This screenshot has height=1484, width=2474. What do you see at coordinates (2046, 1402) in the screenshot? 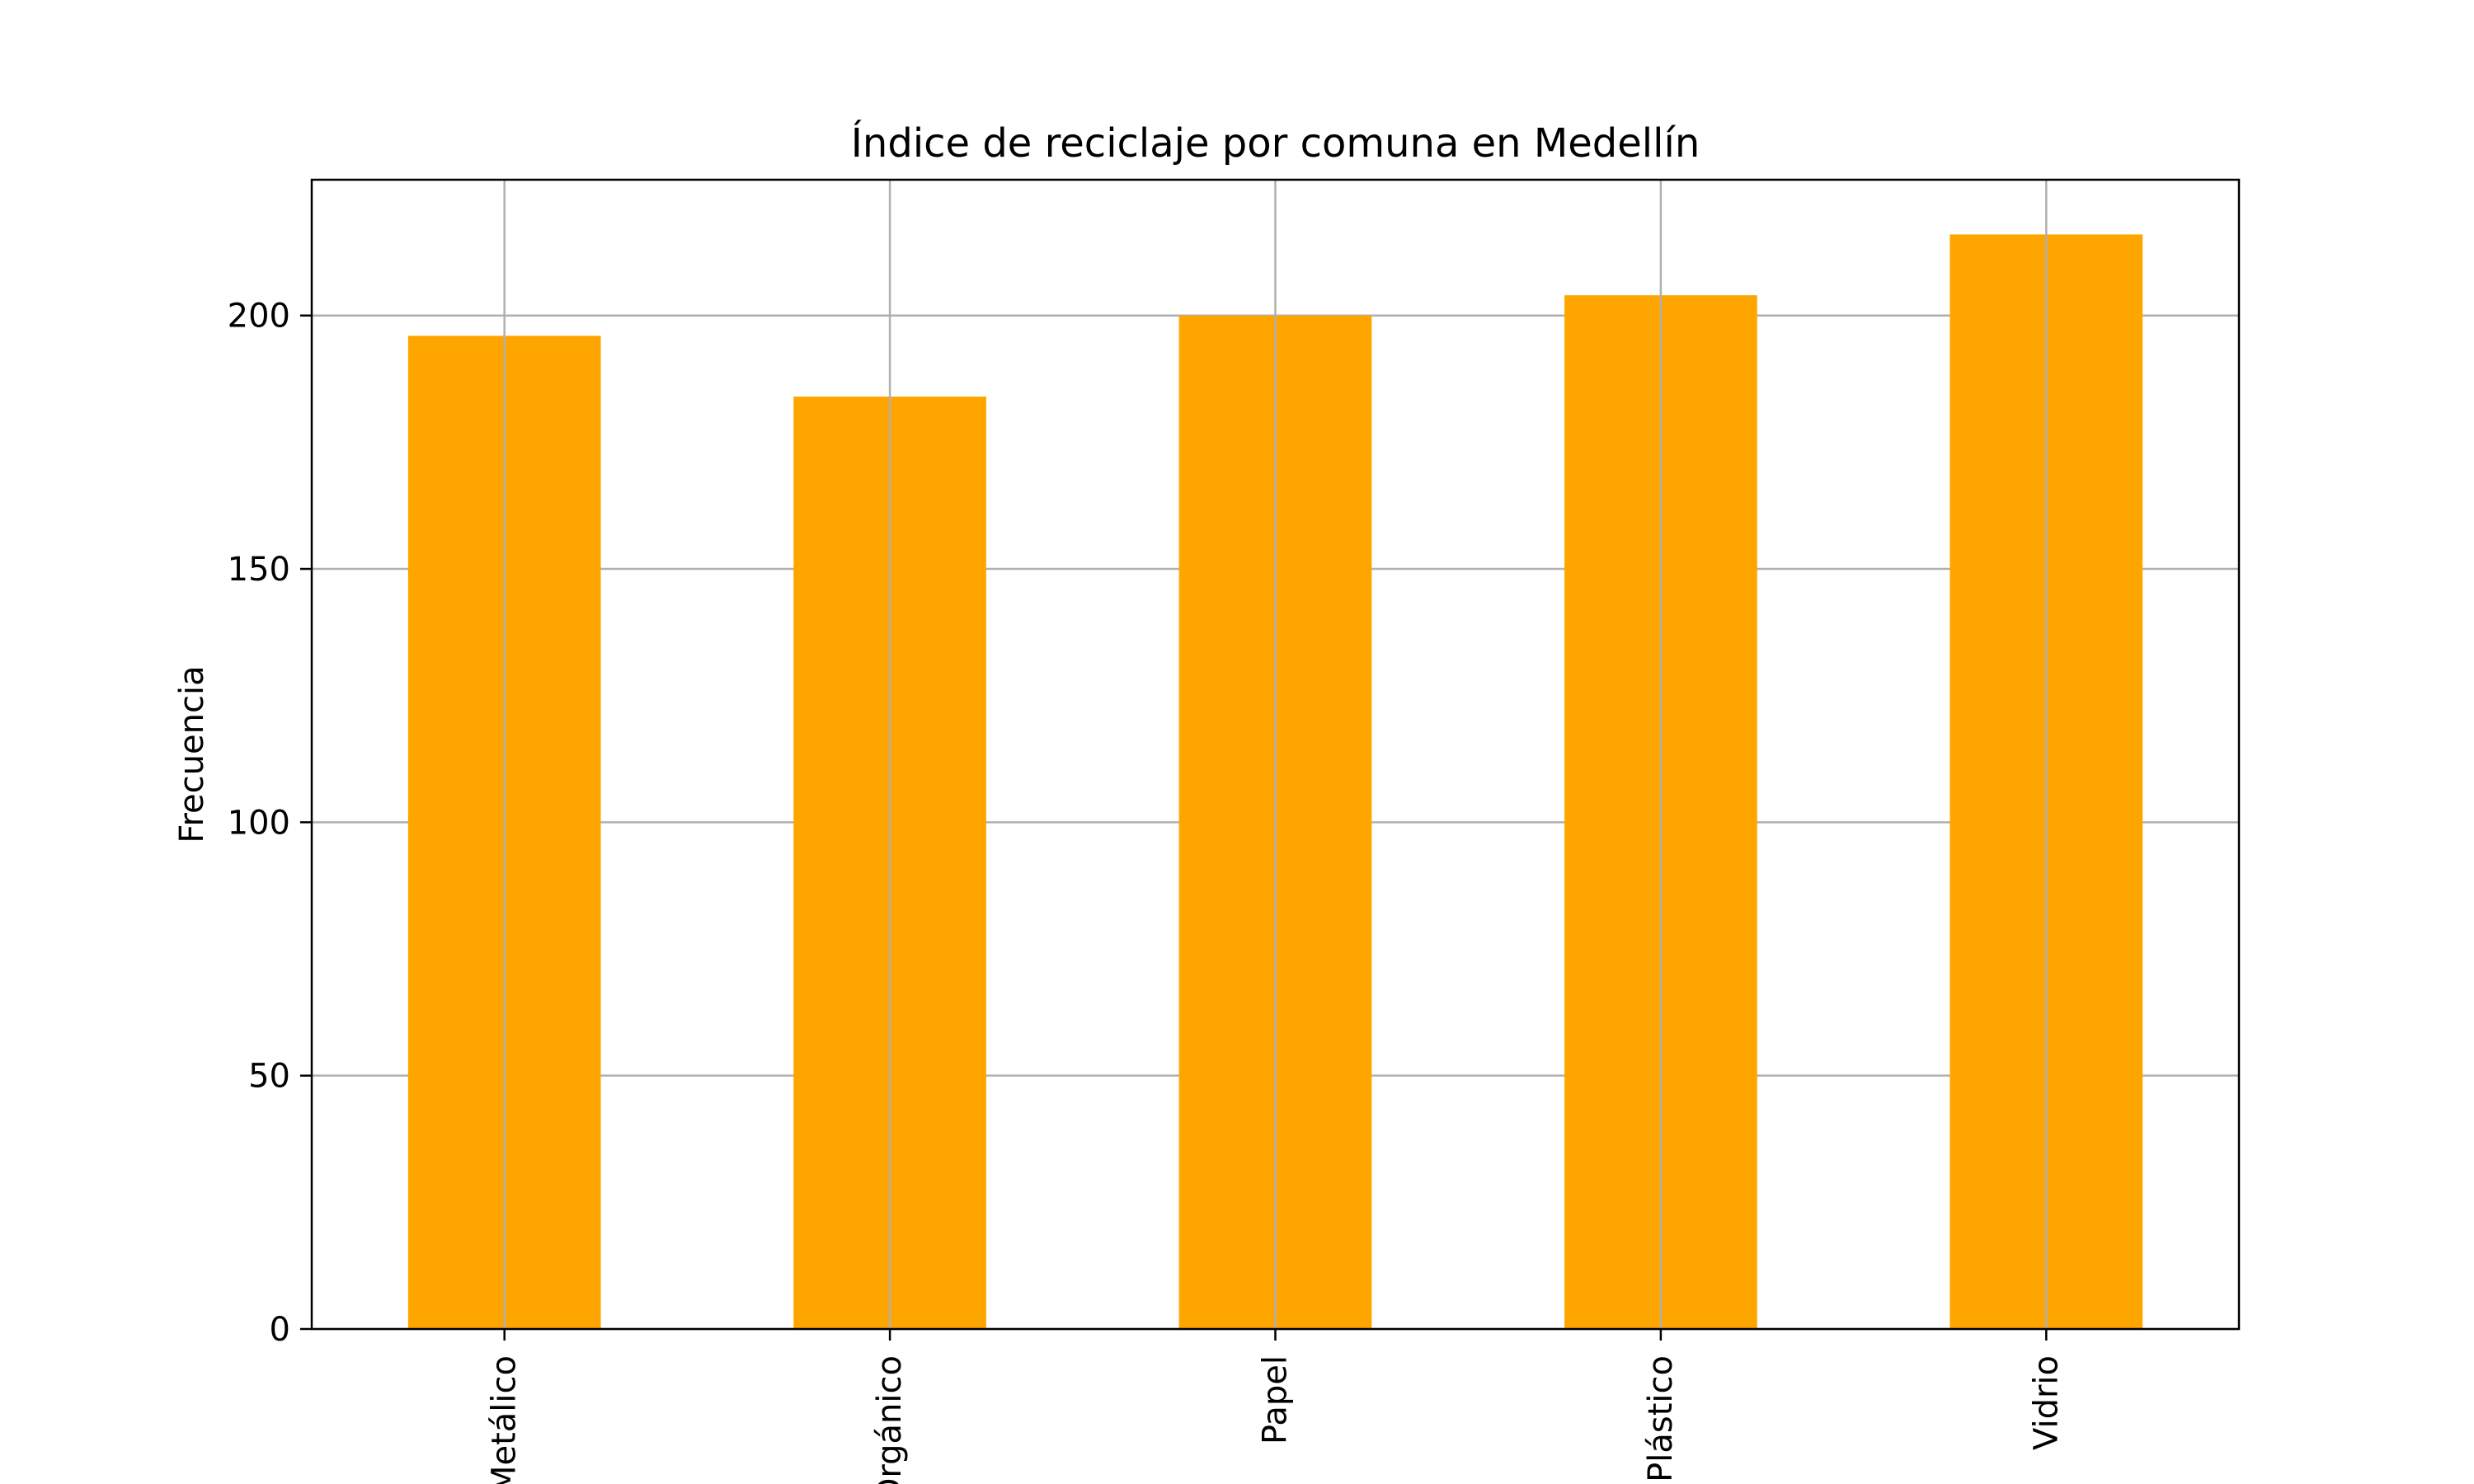
I see `x-tick-label: Vidrio` at bounding box center [2046, 1402].